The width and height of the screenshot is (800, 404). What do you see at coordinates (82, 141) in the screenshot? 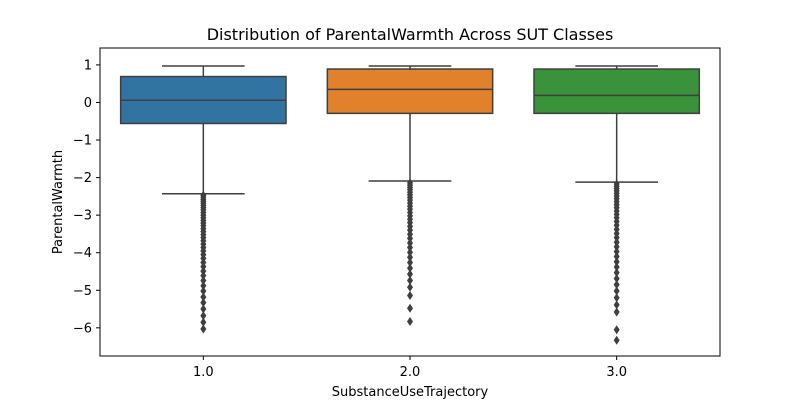
I see `y-tick-label: −1` at bounding box center [82, 141].